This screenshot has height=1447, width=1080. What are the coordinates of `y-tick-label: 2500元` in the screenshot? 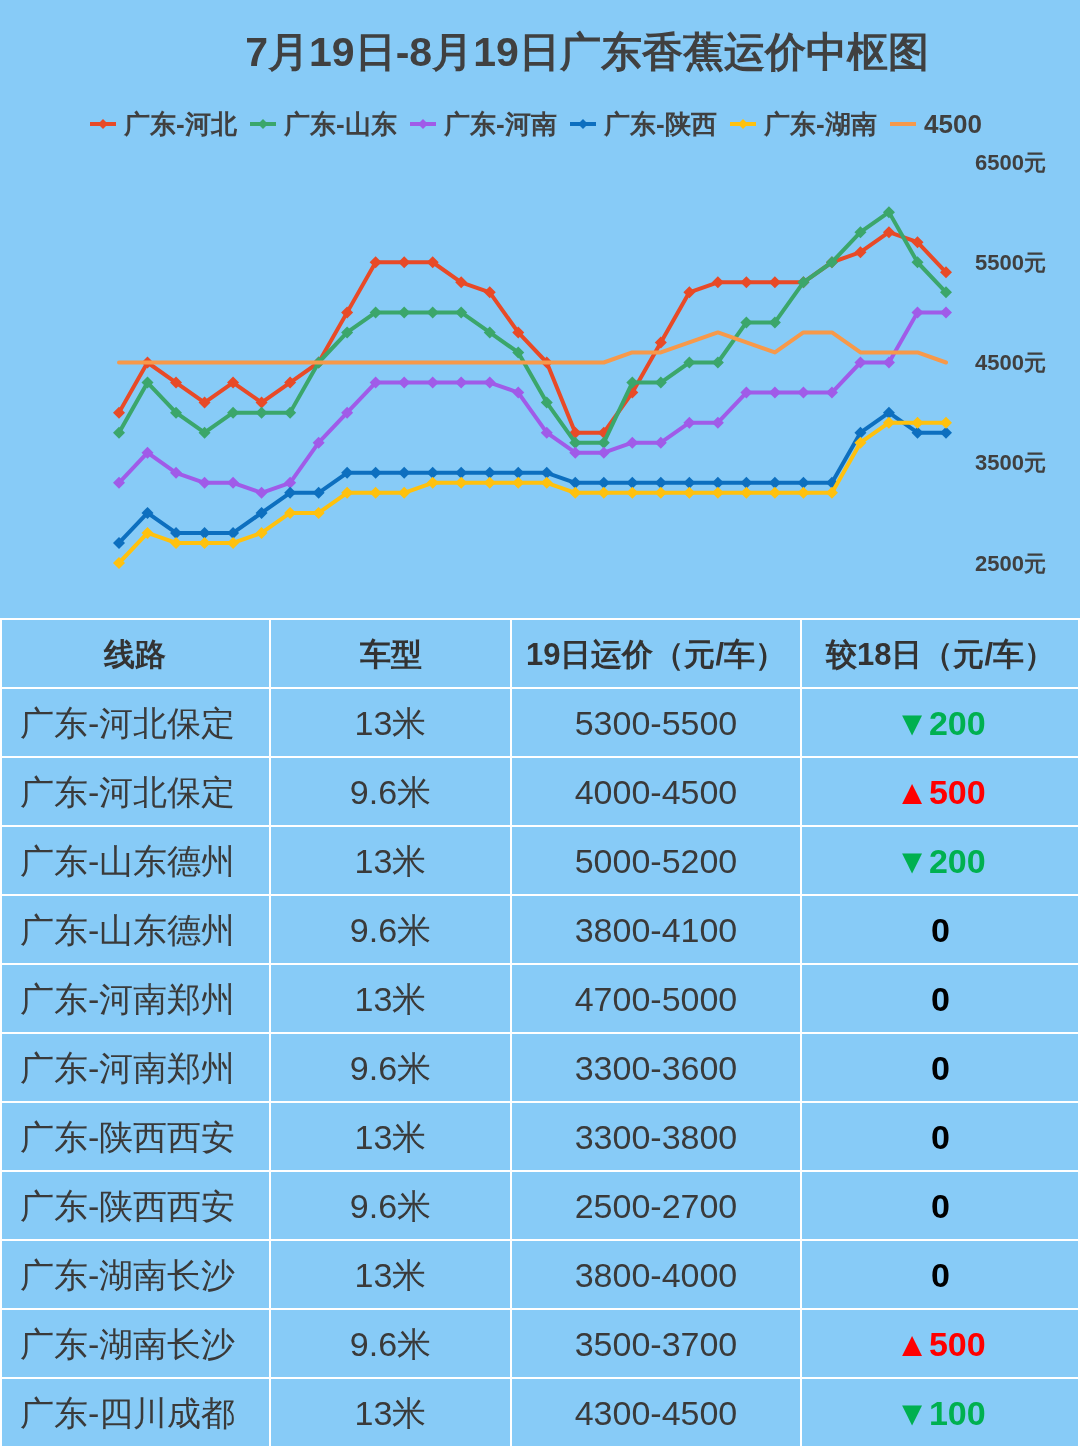 It's located at (1010, 563).